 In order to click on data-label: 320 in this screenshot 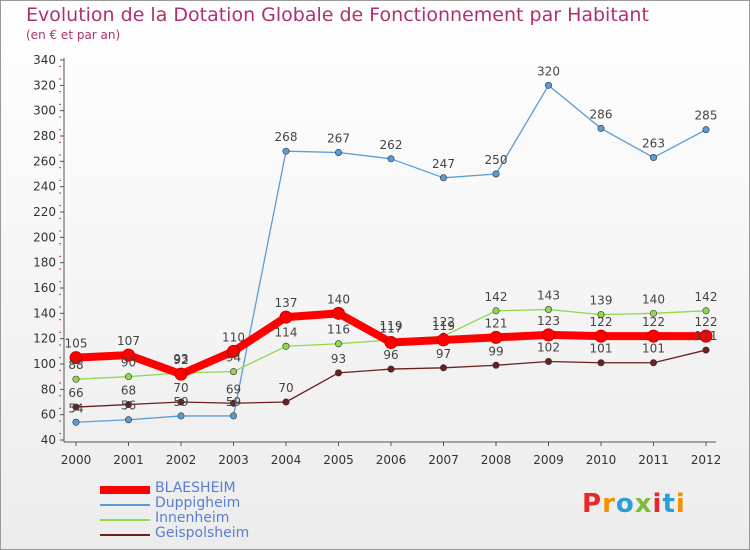, I will do `click(548, 71)`.